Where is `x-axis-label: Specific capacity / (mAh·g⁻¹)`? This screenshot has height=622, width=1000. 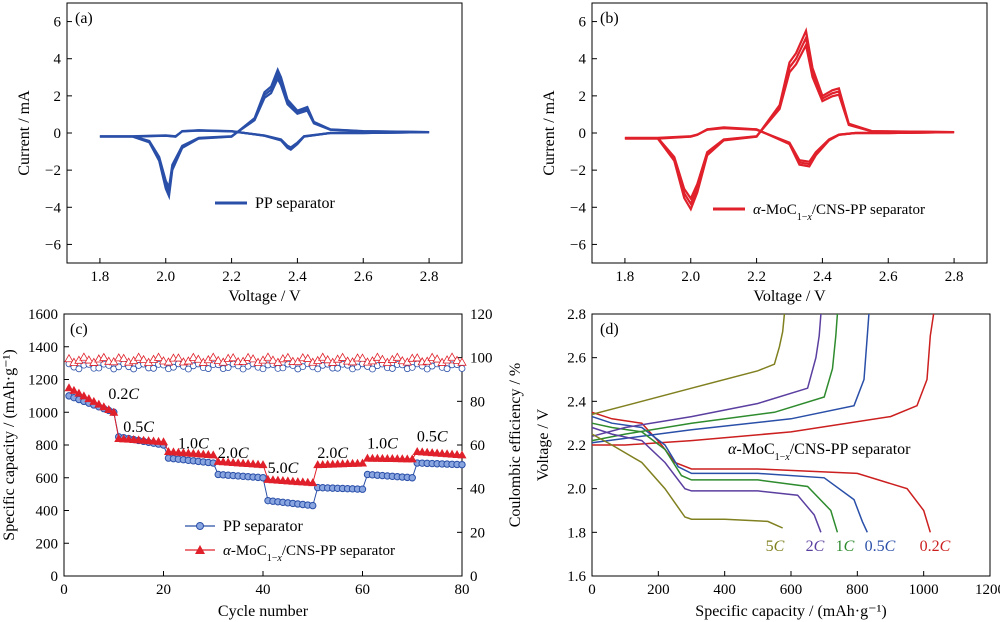 x-axis-label: Specific capacity / (mAh·g⁻¹) is located at coordinates (790, 611).